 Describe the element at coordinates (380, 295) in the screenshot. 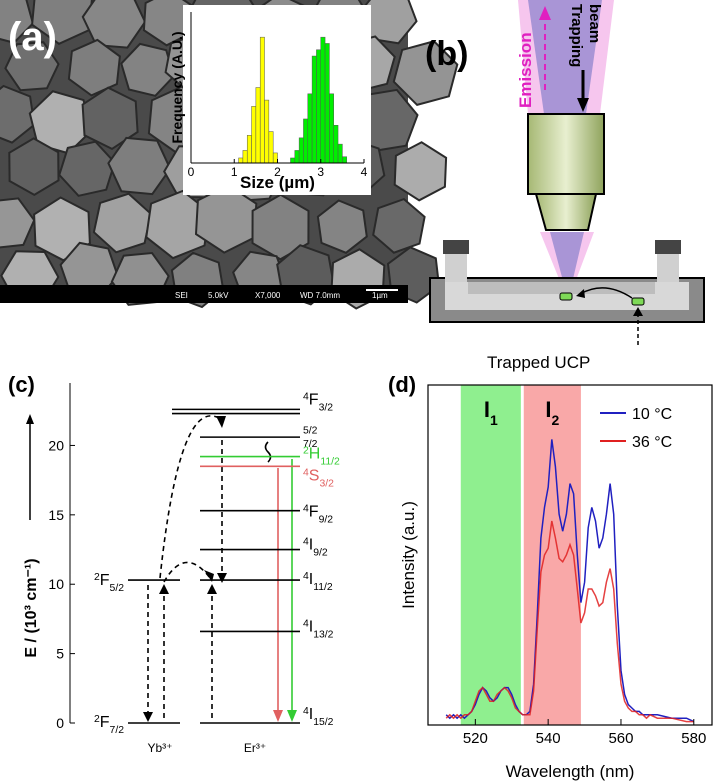

I see `scale-label: 1µm` at that location.